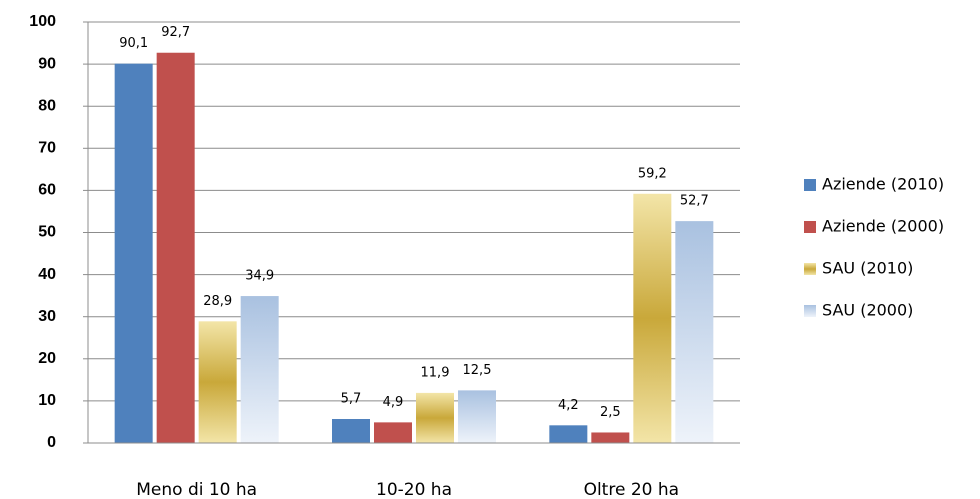  I want to click on value-label: 2,5, so click(610, 412).